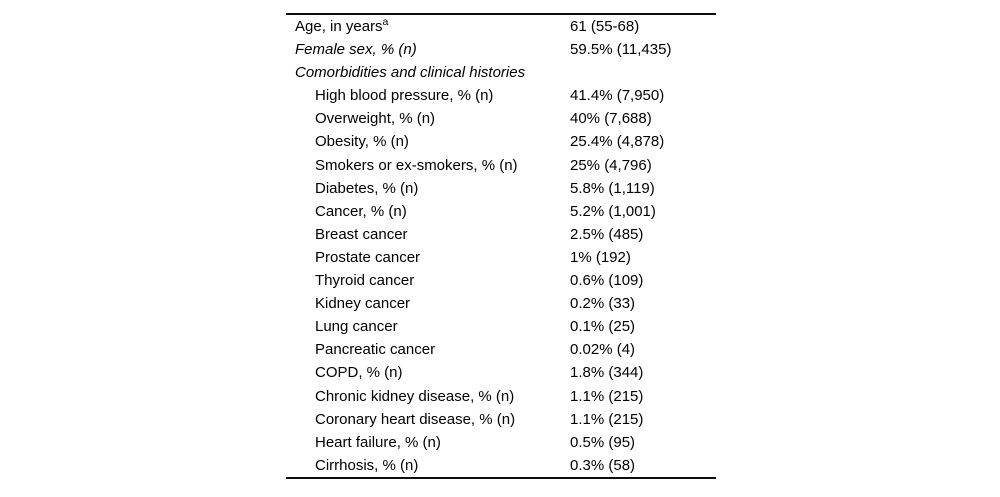  I want to click on table-row: Smokers or ex-smokers, % (n) 25% (4,796), so click(501, 165).